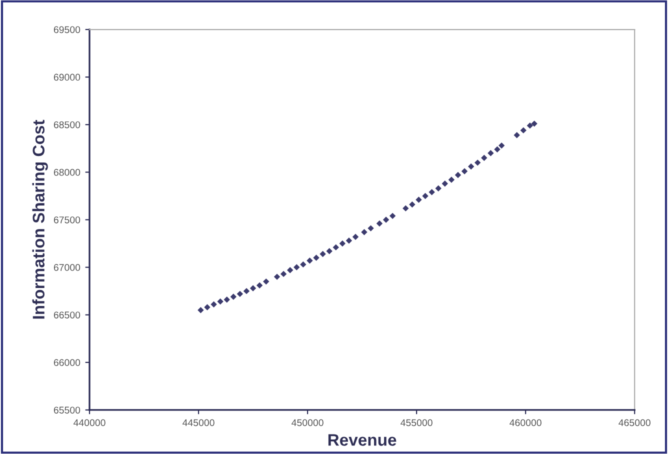 The image size is (668, 454). I want to click on x-tick-label: 445000, so click(198, 422).